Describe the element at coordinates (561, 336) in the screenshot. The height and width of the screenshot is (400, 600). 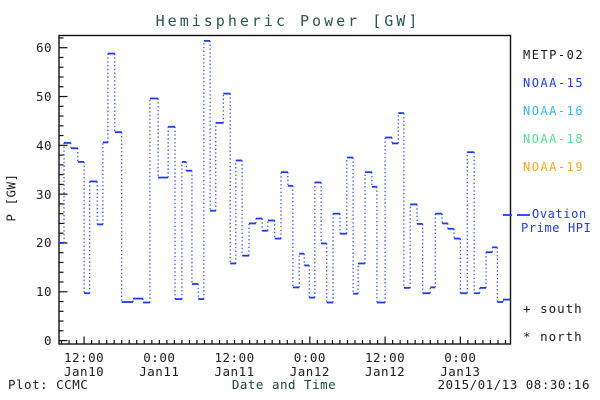
I see `north-label: north` at that location.